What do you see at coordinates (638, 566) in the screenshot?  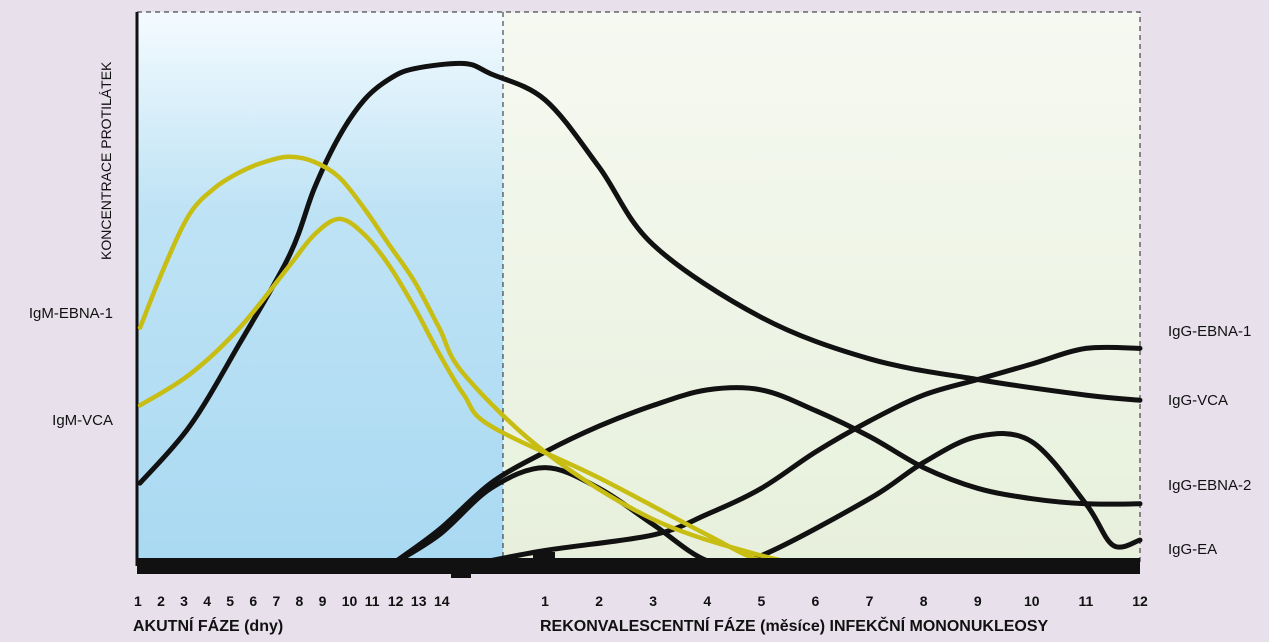 I see `baseline-bar` at bounding box center [638, 566].